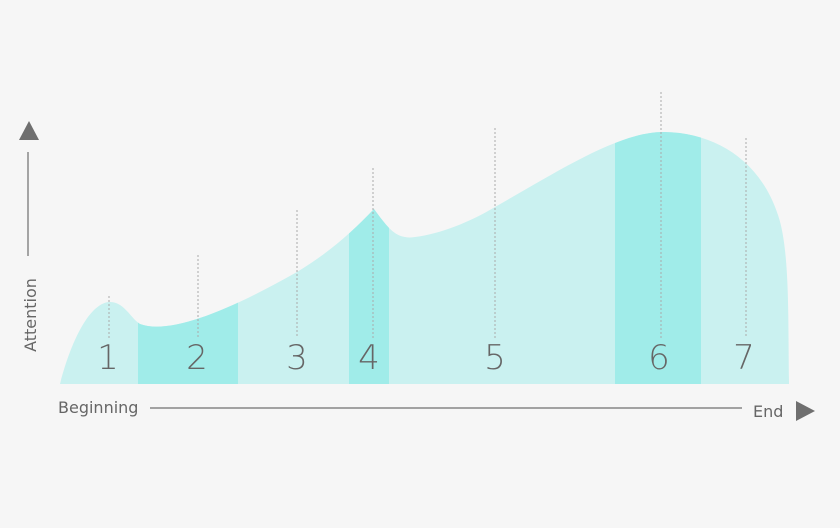 This screenshot has width=840, height=528. Describe the element at coordinates (30, 315) in the screenshot. I see `y-axis-label: Attention` at that location.